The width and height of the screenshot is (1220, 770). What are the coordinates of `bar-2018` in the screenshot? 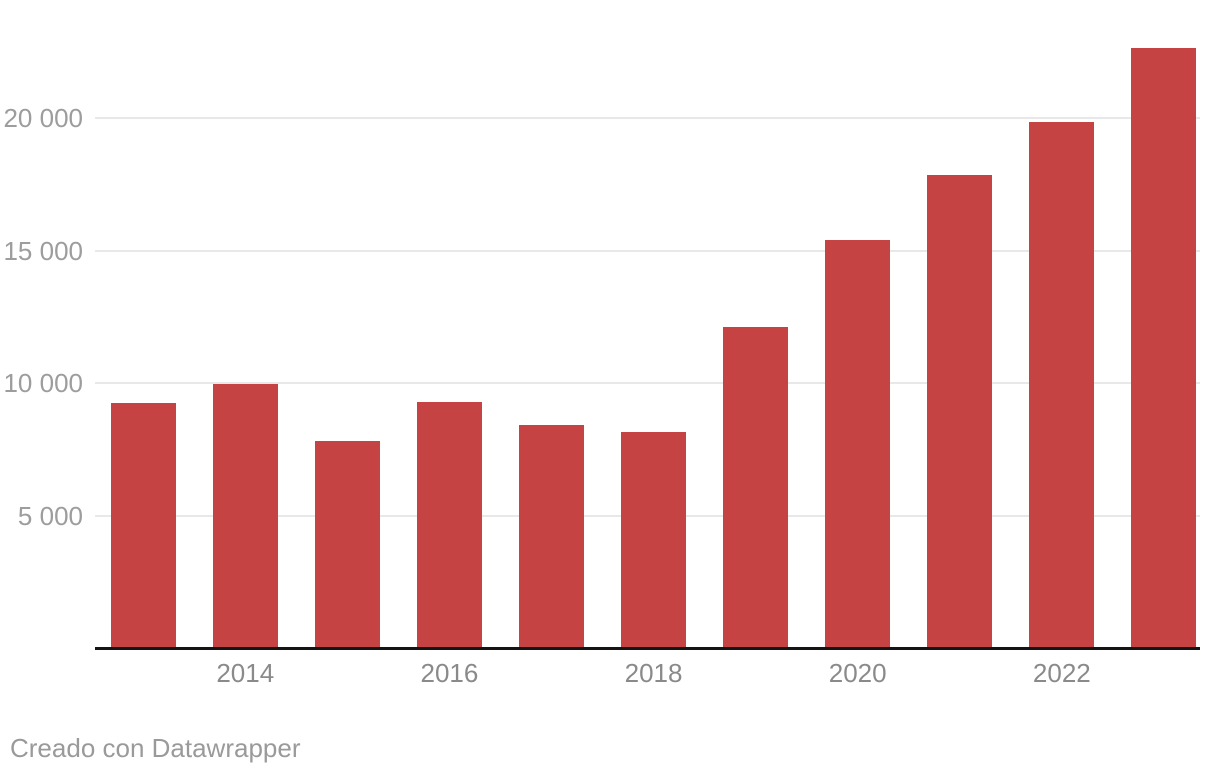 It's located at (654, 540).